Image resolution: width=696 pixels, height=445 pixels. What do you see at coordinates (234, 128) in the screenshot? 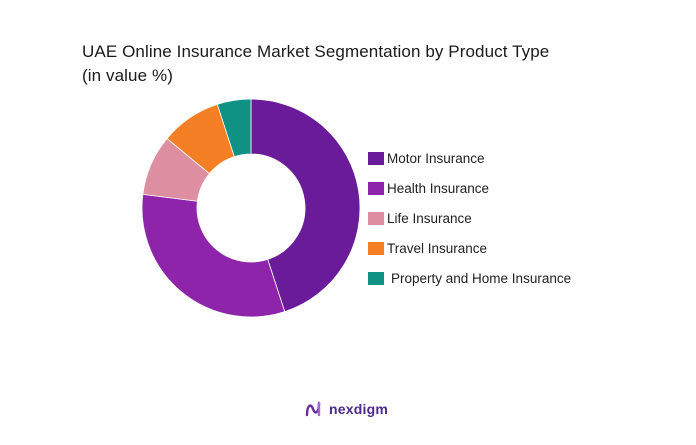
I see `donut-slice-property-and-home-insurance` at bounding box center [234, 128].